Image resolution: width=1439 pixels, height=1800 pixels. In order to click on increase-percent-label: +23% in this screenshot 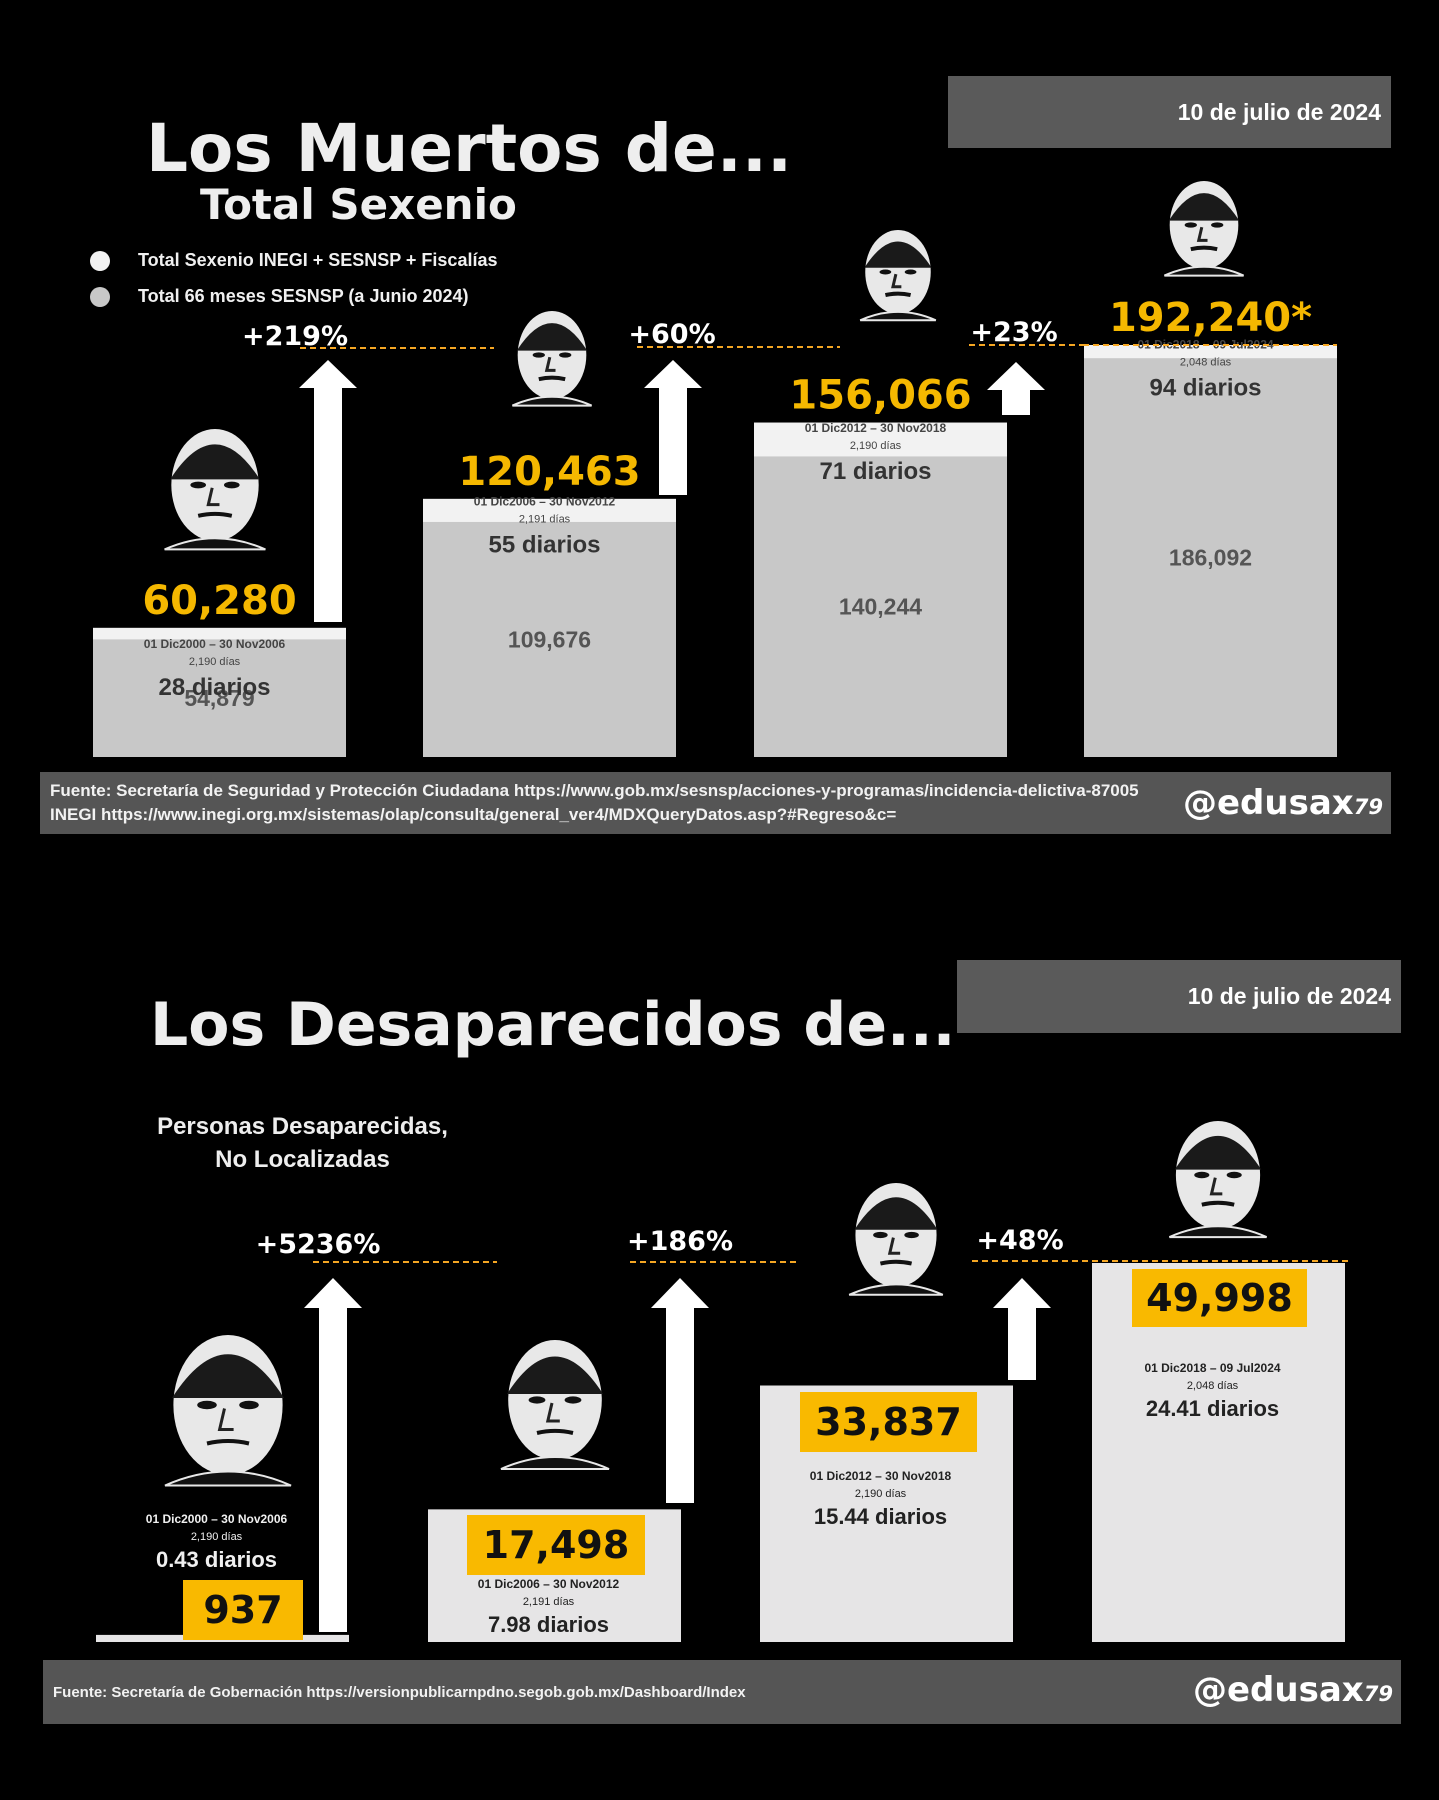, I will do `click(1013, 332)`.